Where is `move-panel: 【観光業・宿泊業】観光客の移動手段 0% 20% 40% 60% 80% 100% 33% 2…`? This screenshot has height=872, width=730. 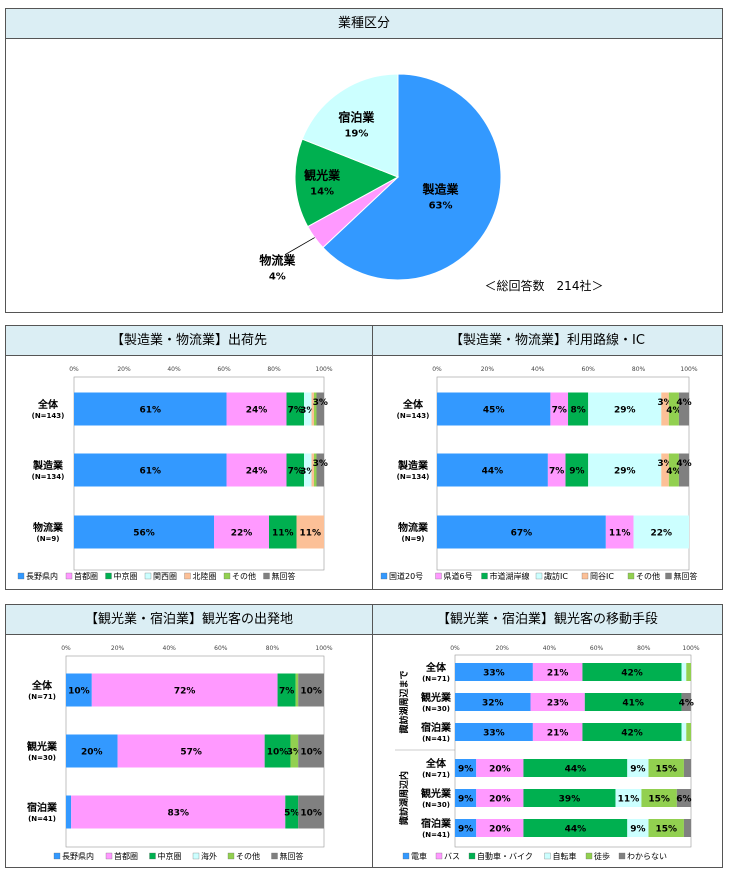 move-panel: 【観光業・宿泊業】観光客の移動手段 0% 20% 40% 60% 80% 100% 33% 2… is located at coordinates (547, 736).